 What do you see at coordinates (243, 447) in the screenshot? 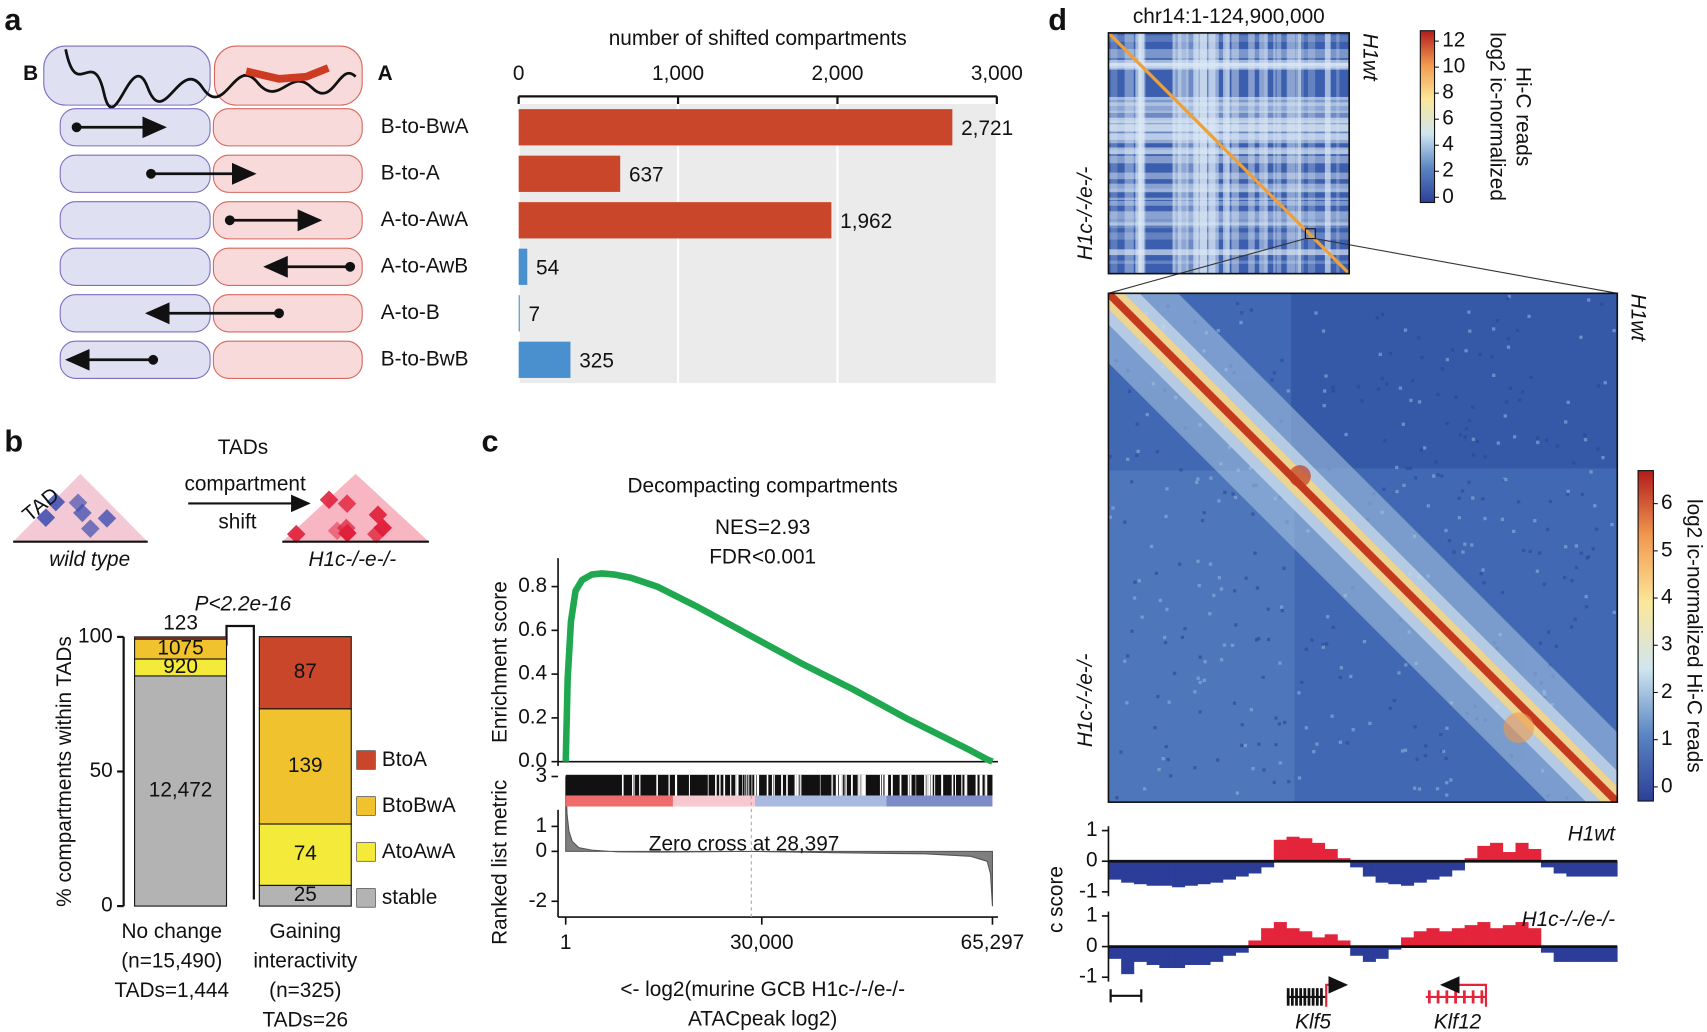
I see `schematic-title: TADs` at bounding box center [243, 447].